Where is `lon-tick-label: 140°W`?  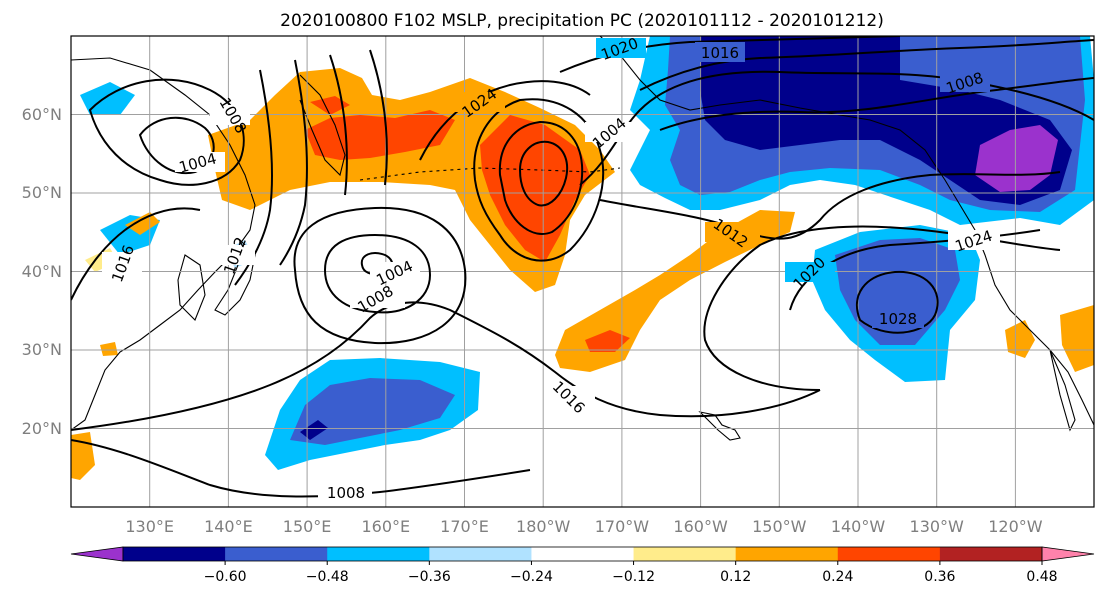 lon-tick-label: 140°W is located at coordinates (858, 526).